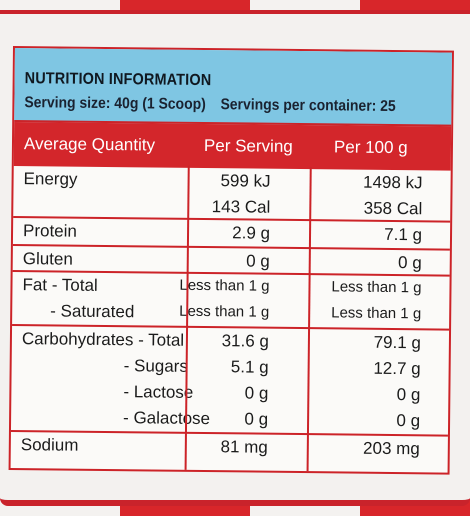 The image size is (470, 516). What do you see at coordinates (60, 285) in the screenshot?
I see `nutrient-label: Fat - Total` at bounding box center [60, 285].